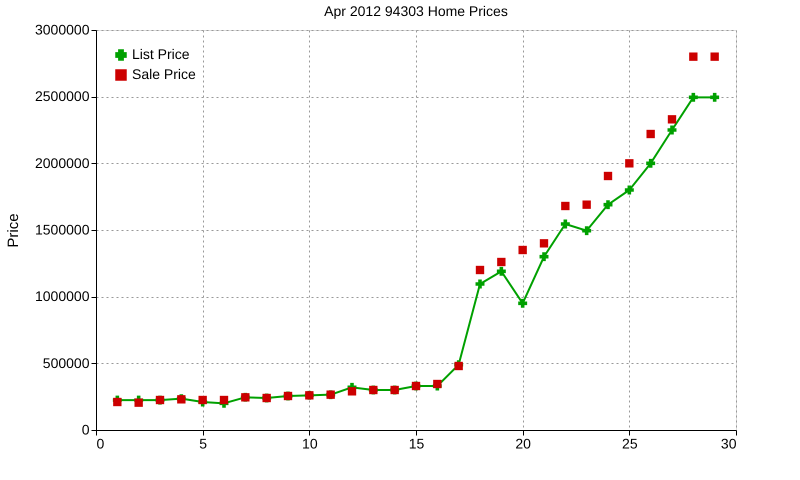 Image resolution: width=800 pixels, height=480 pixels. What do you see at coordinates (100, 444) in the screenshot?
I see `x-tick-label: 0` at bounding box center [100, 444].